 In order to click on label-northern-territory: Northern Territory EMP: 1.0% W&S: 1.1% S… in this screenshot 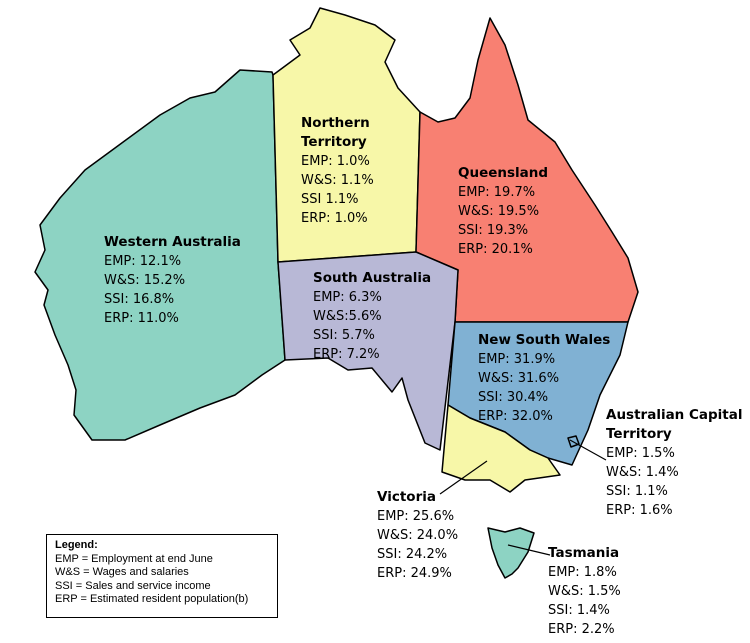, I will do `click(337, 171)`.